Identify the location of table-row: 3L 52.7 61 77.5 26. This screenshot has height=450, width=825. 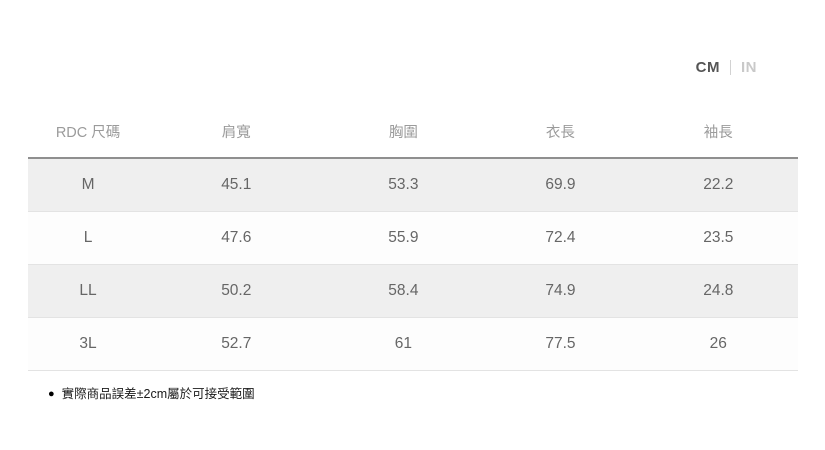
(413, 344).